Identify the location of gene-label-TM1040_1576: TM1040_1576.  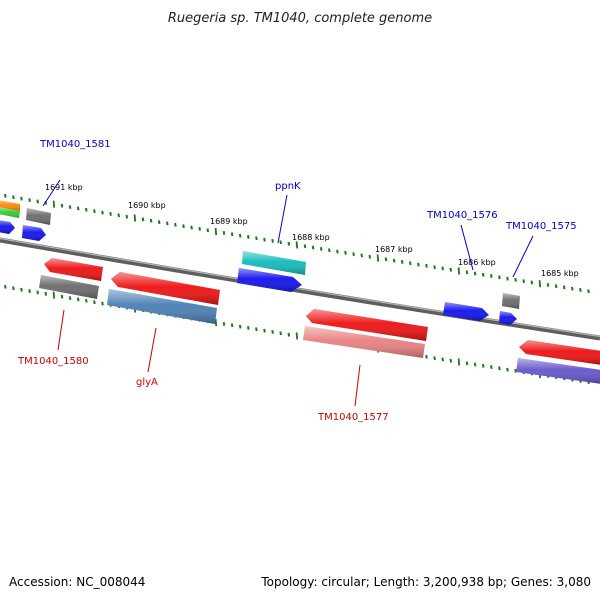
(462, 215).